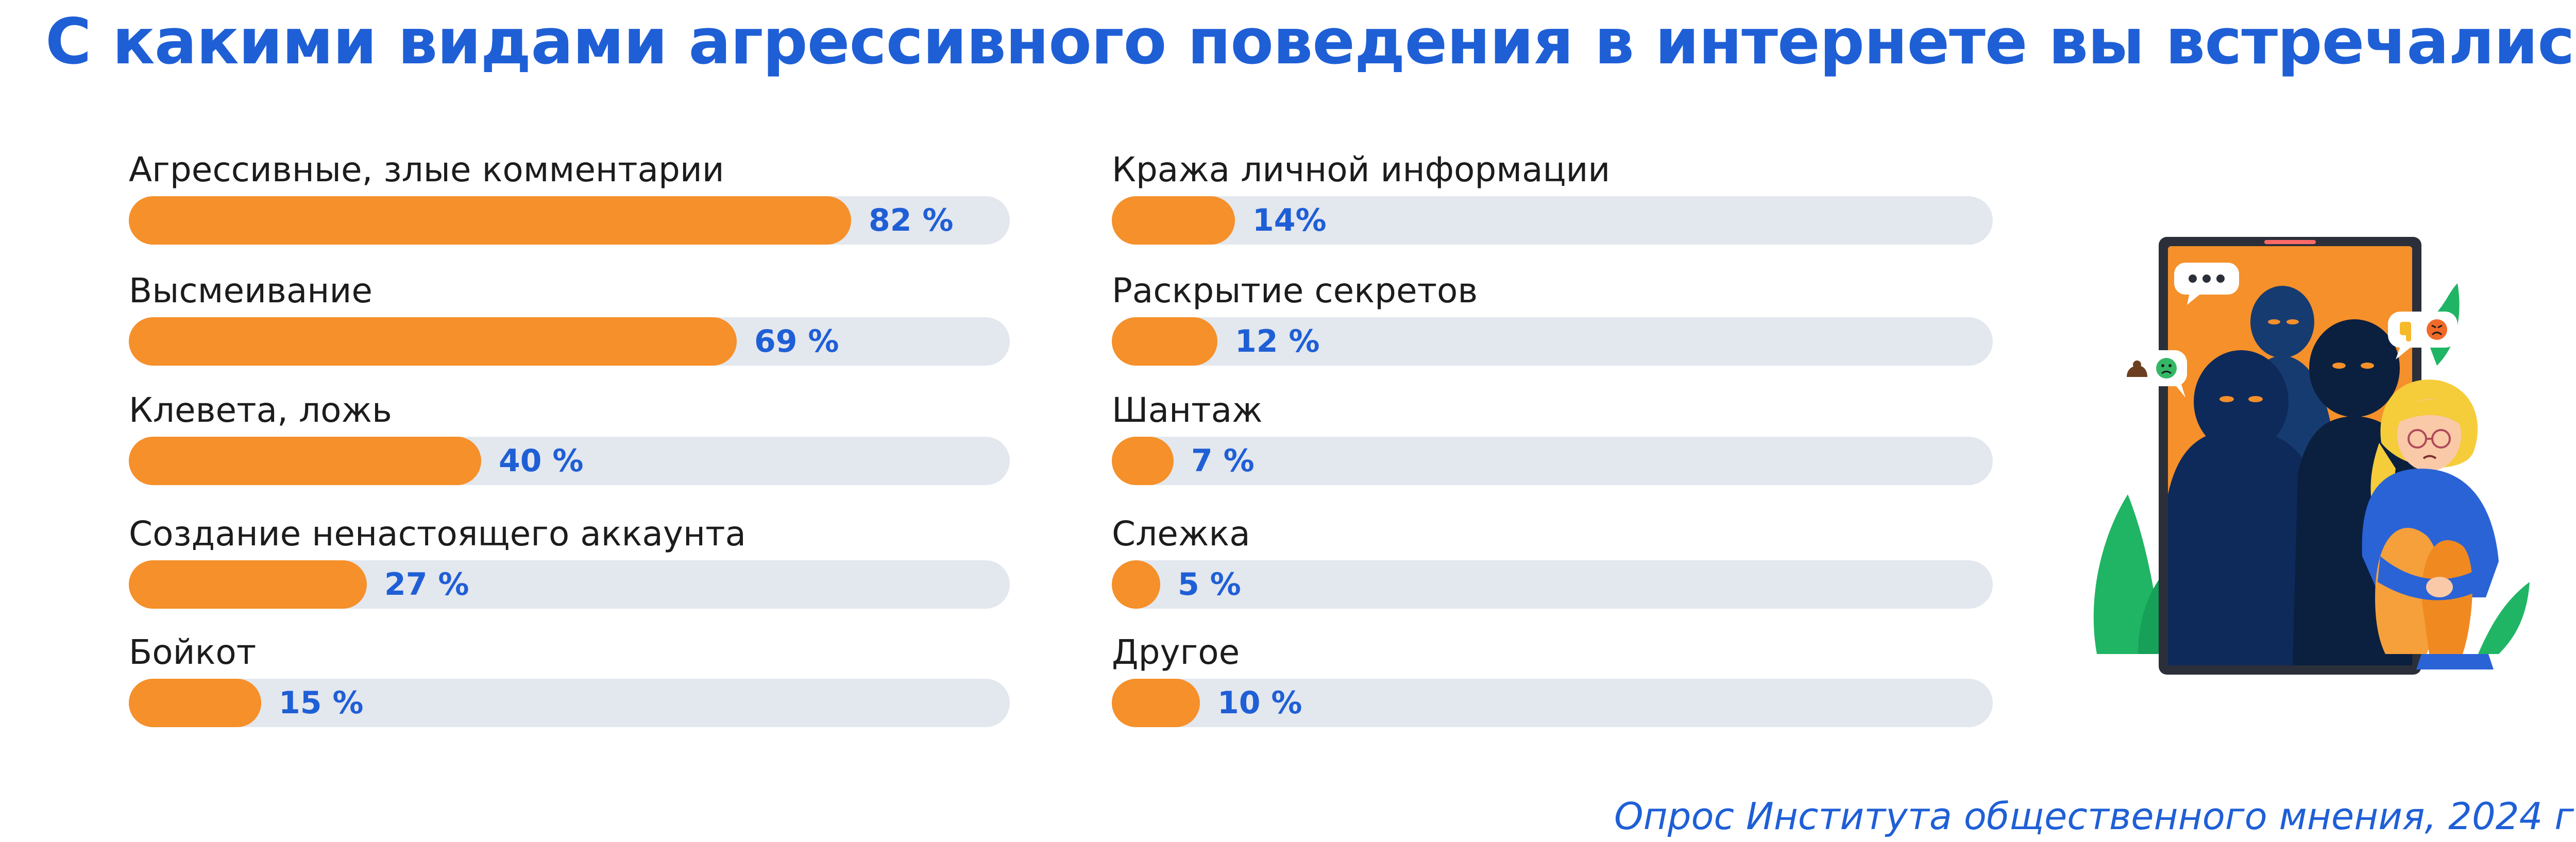 The image size is (2576, 842). I want to click on bar-value-label: 5 %, so click(1209, 584).